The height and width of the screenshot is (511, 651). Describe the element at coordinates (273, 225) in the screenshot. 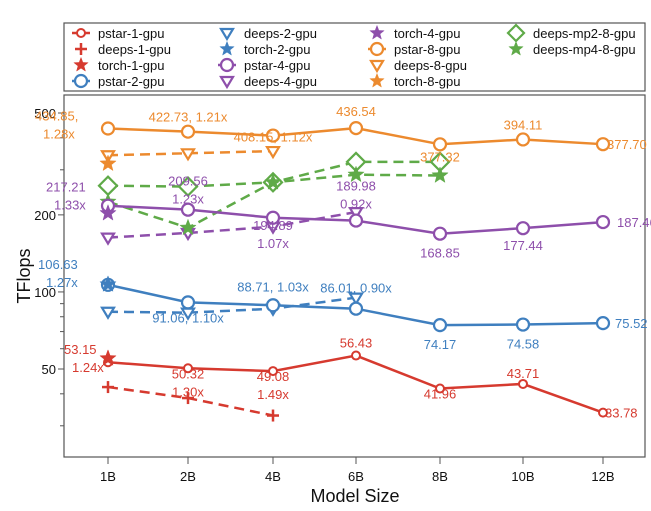

I see `data-label-line: 194.89` at that location.